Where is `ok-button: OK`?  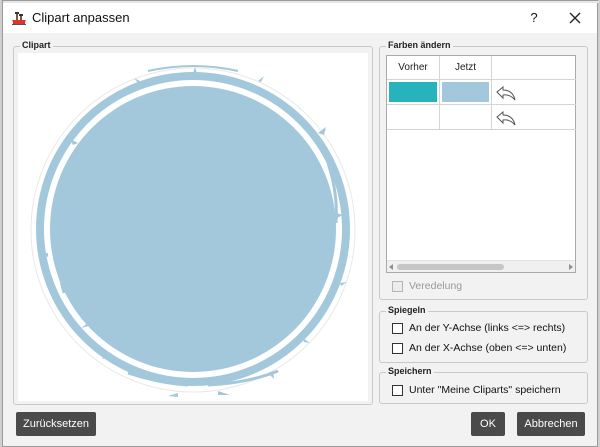 ok-button: OK is located at coordinates (488, 424).